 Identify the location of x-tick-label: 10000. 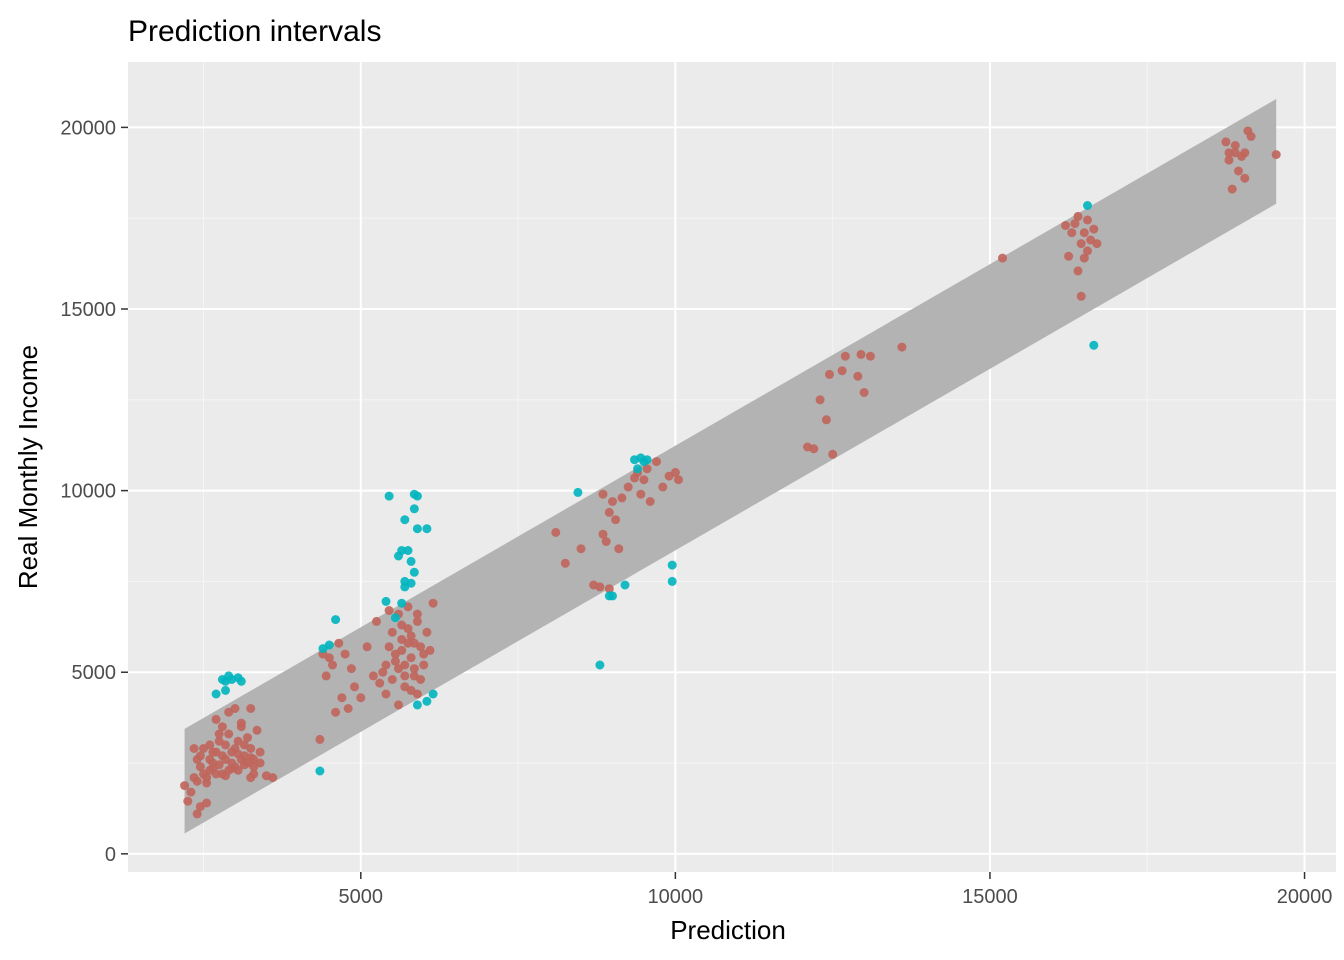
(676, 897).